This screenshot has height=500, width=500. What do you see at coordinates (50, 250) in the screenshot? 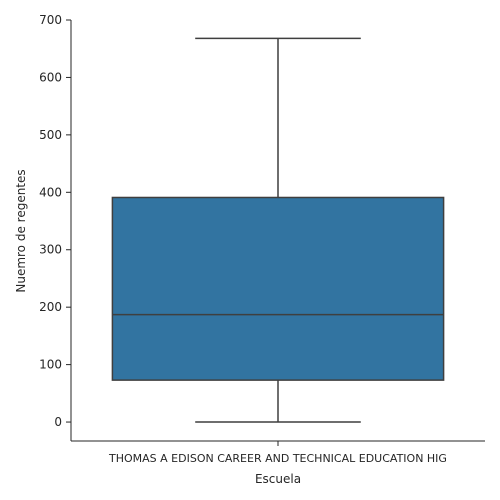
I see `y-tick-label: 300` at bounding box center [50, 250].